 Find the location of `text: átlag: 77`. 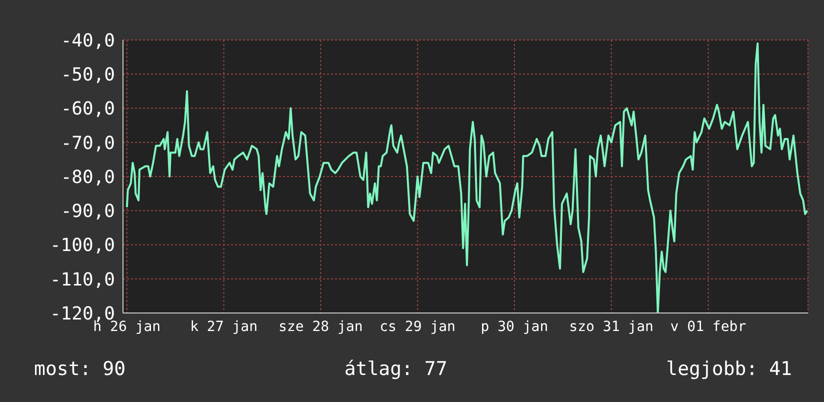

text: átlag: 77 is located at coordinates (396, 369).